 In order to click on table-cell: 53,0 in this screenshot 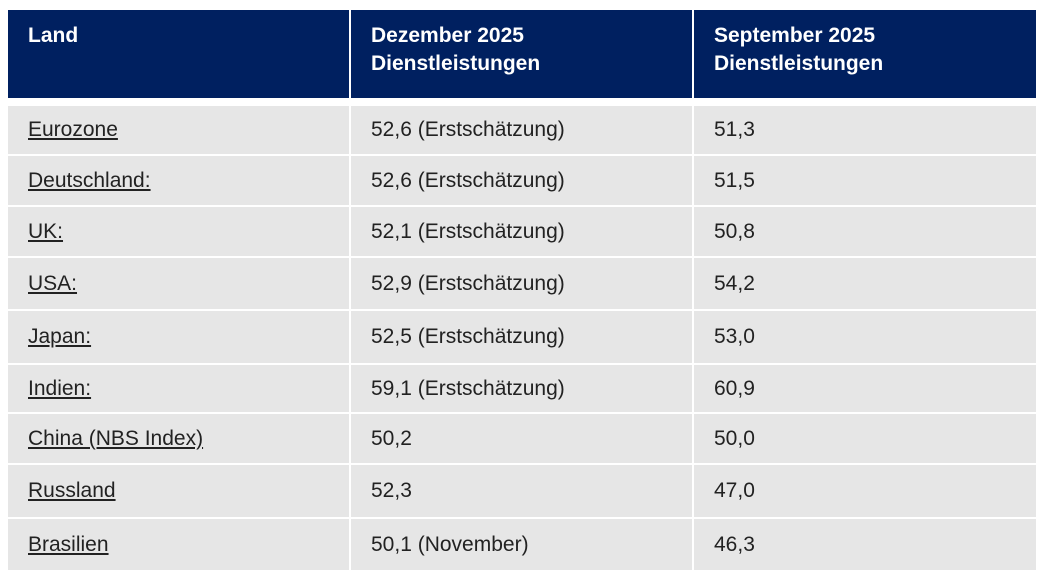, I will do `click(865, 337)`.